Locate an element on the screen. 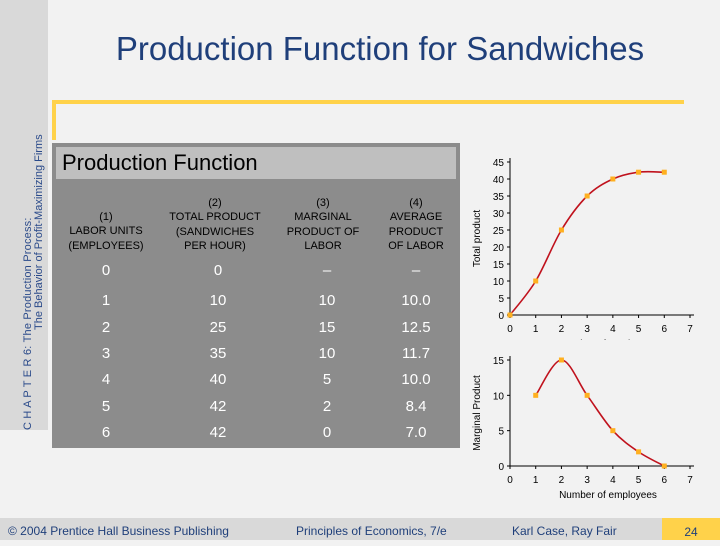 Image resolution: width=720 pixels, height=546 pixels. table-cell: 1 is located at coordinates (106, 300).